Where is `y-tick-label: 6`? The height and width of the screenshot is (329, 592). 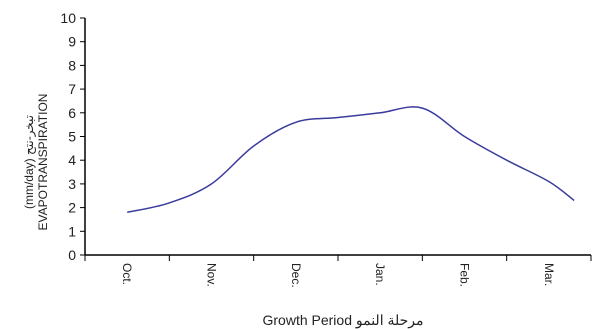 y-tick-label: 6 is located at coordinates (72, 113).